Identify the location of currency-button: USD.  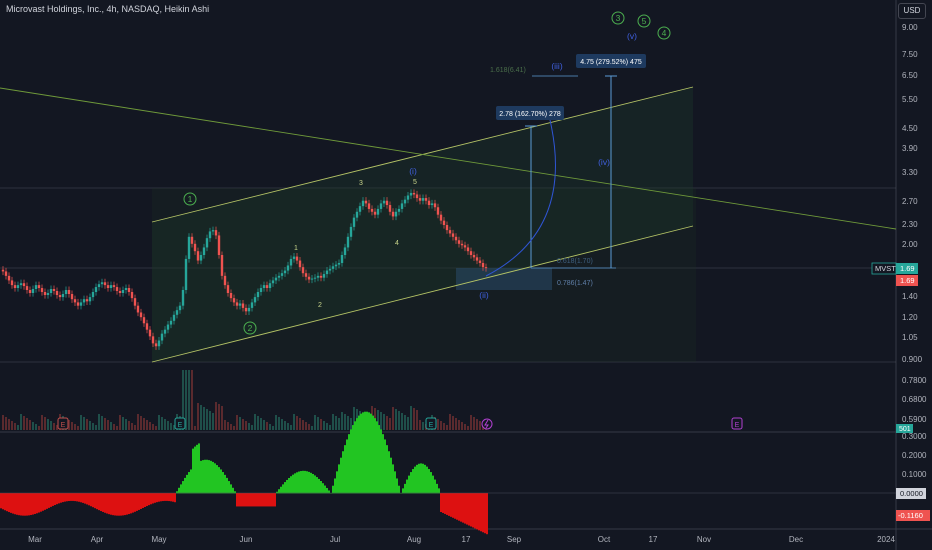
(912, 11).